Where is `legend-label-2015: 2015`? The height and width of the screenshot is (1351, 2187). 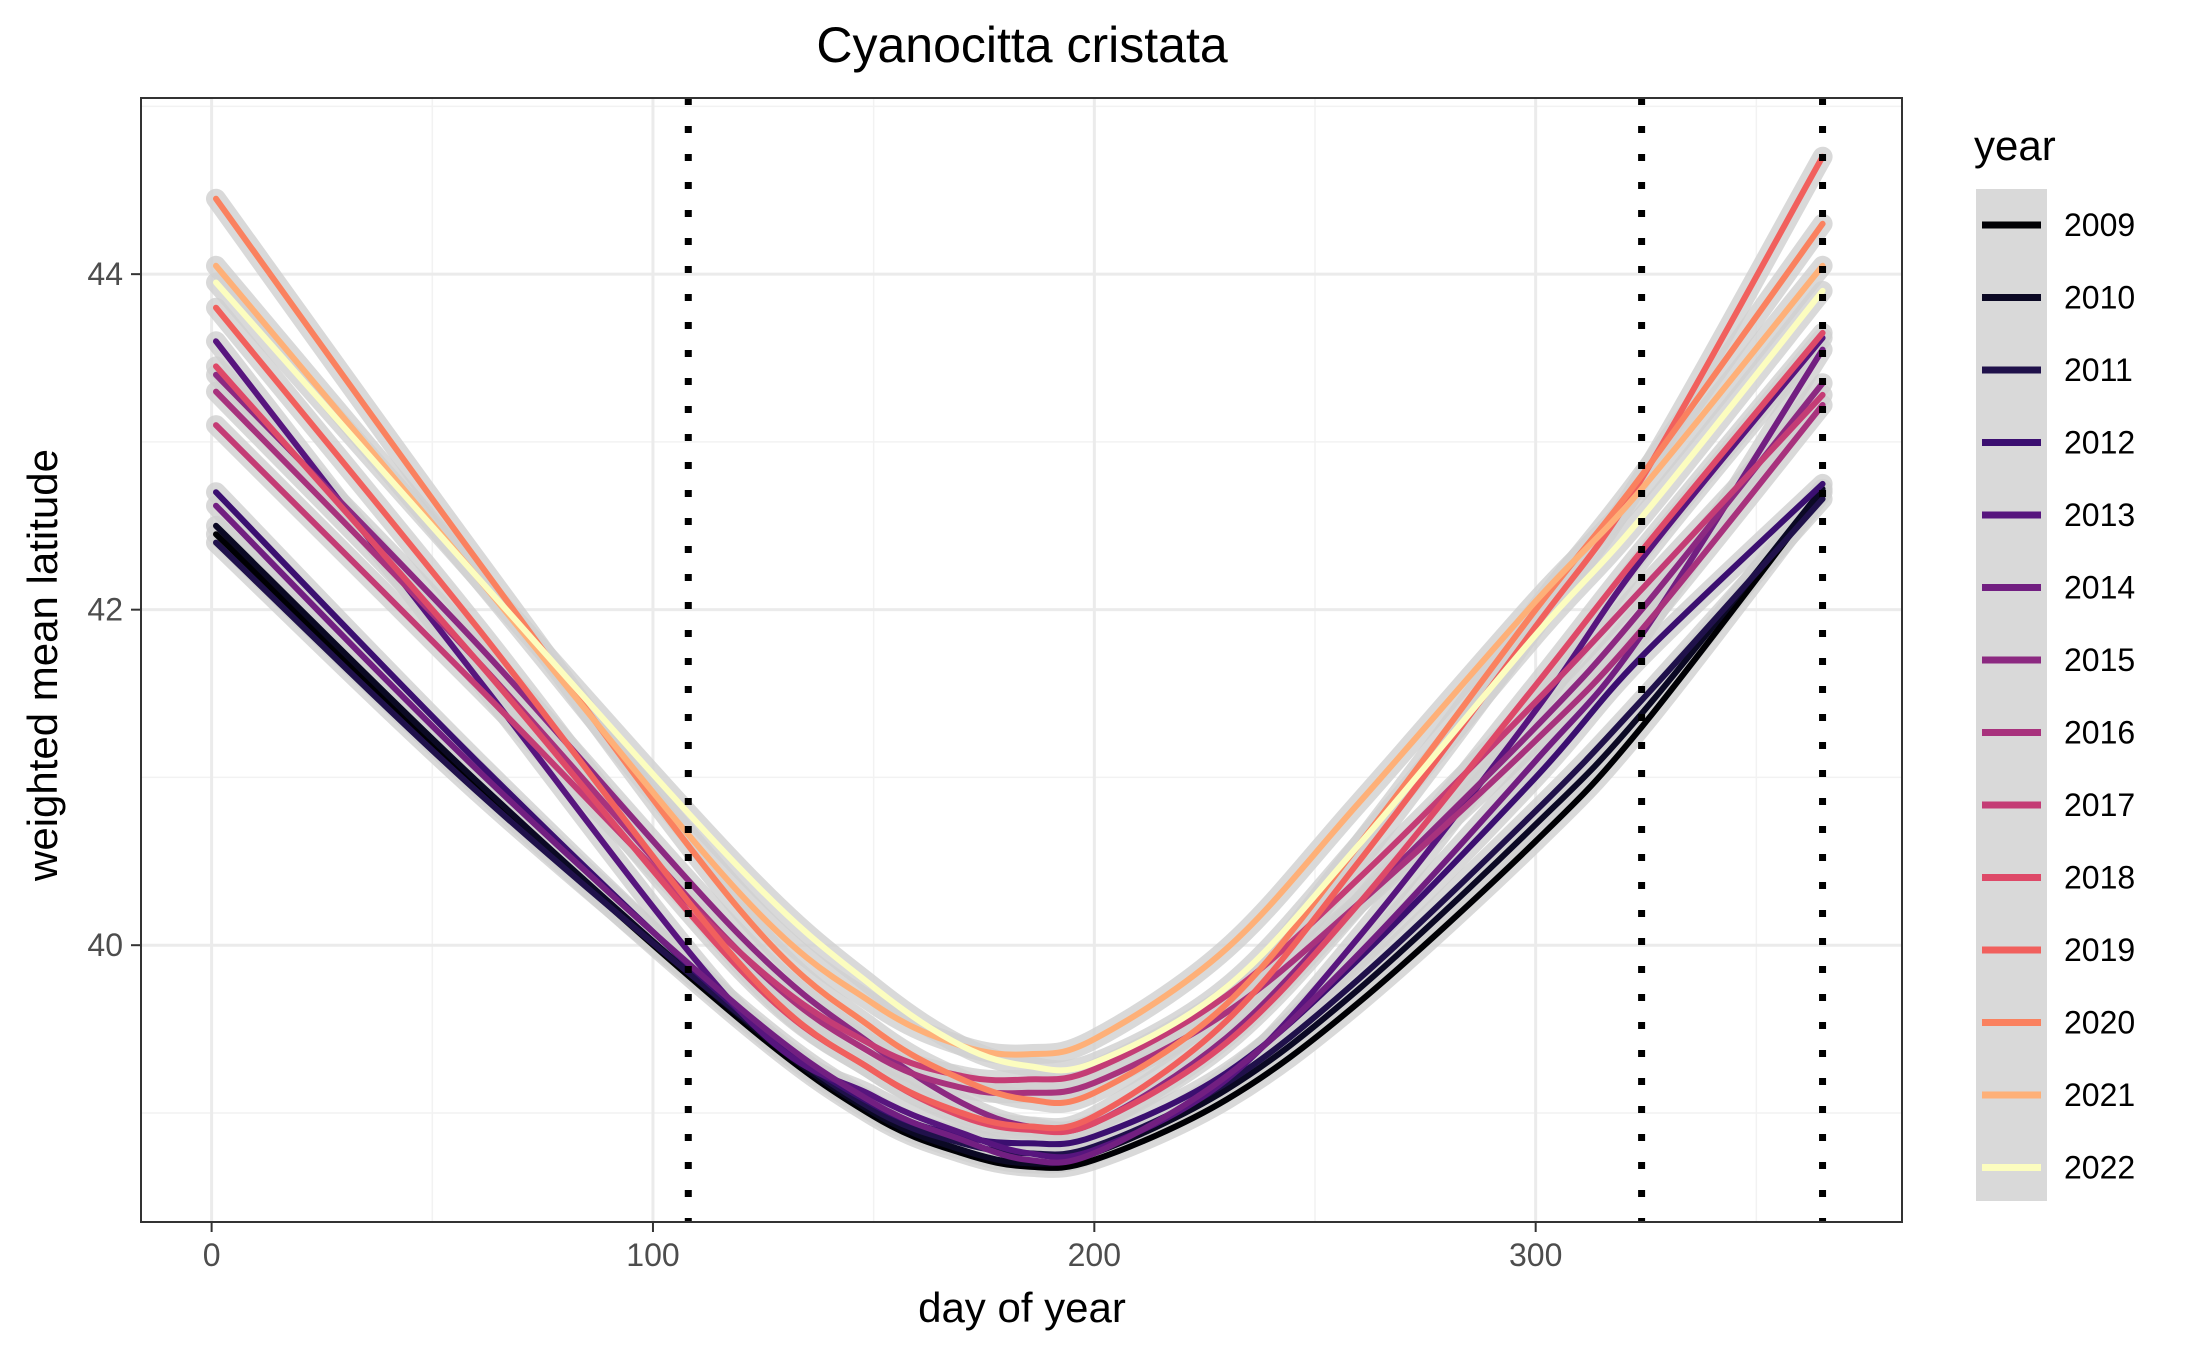
legend-label-2015: 2015 is located at coordinates (2099, 660).